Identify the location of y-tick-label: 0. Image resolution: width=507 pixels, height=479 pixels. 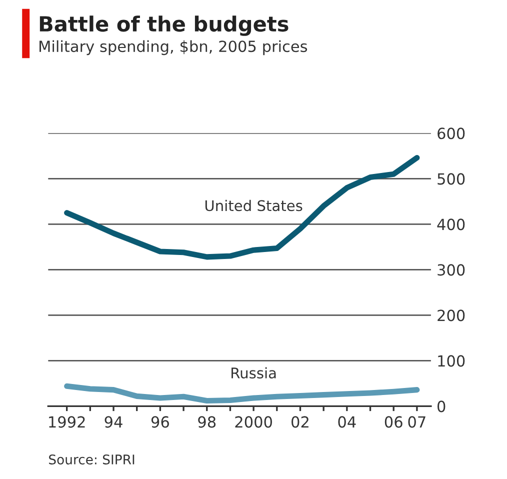
(442, 406).